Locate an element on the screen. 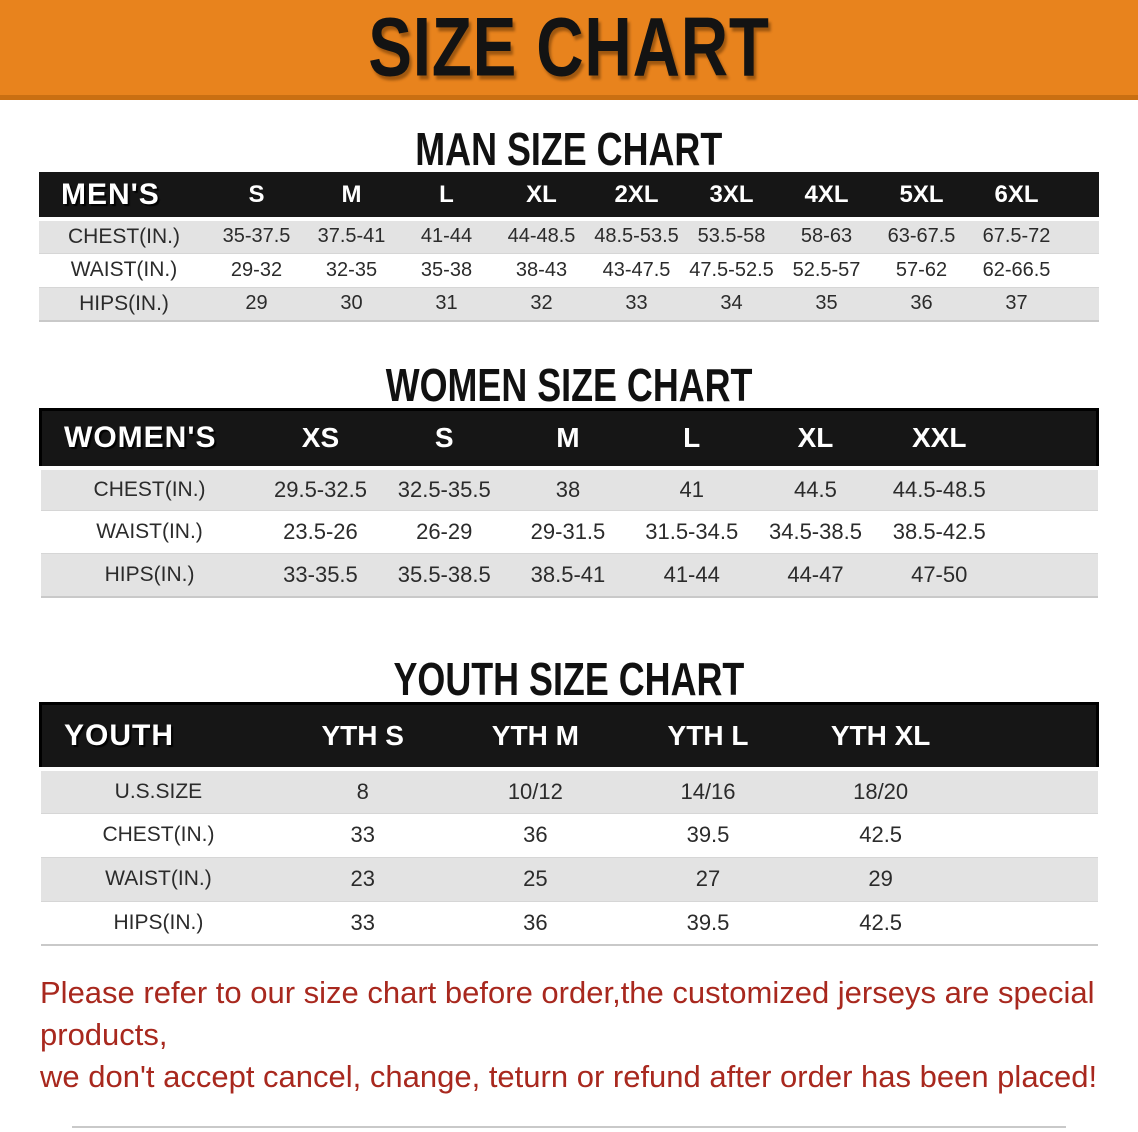  measurement-cell: 44-47 is located at coordinates (815, 574).